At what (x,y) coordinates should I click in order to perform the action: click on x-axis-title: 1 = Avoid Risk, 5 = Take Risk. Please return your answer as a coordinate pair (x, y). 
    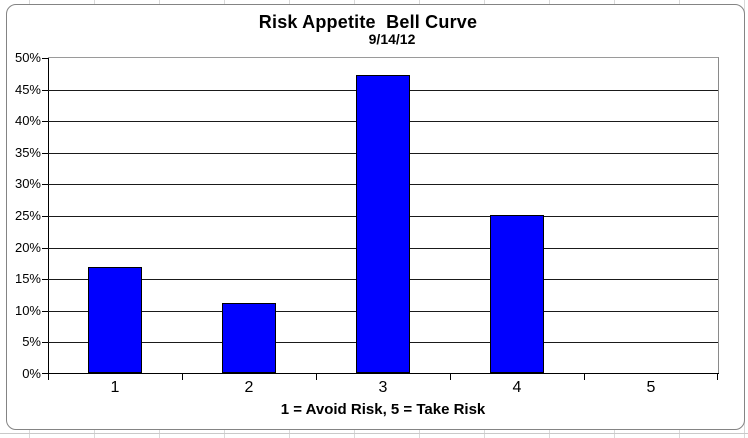
    Looking at the image, I should click on (383, 409).